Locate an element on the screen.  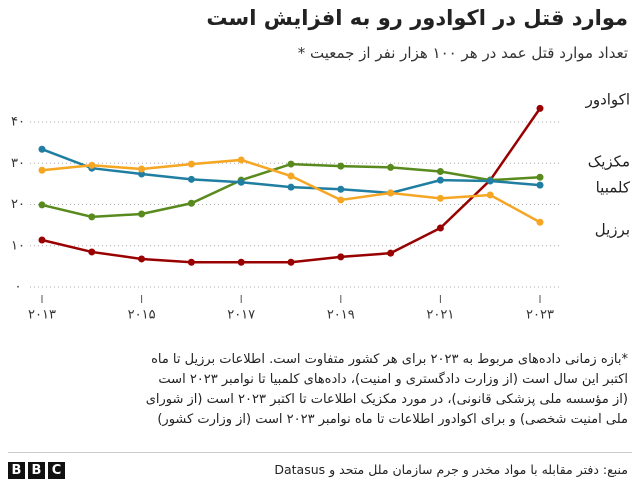
logo-letter: C is located at coordinates (56, 470).